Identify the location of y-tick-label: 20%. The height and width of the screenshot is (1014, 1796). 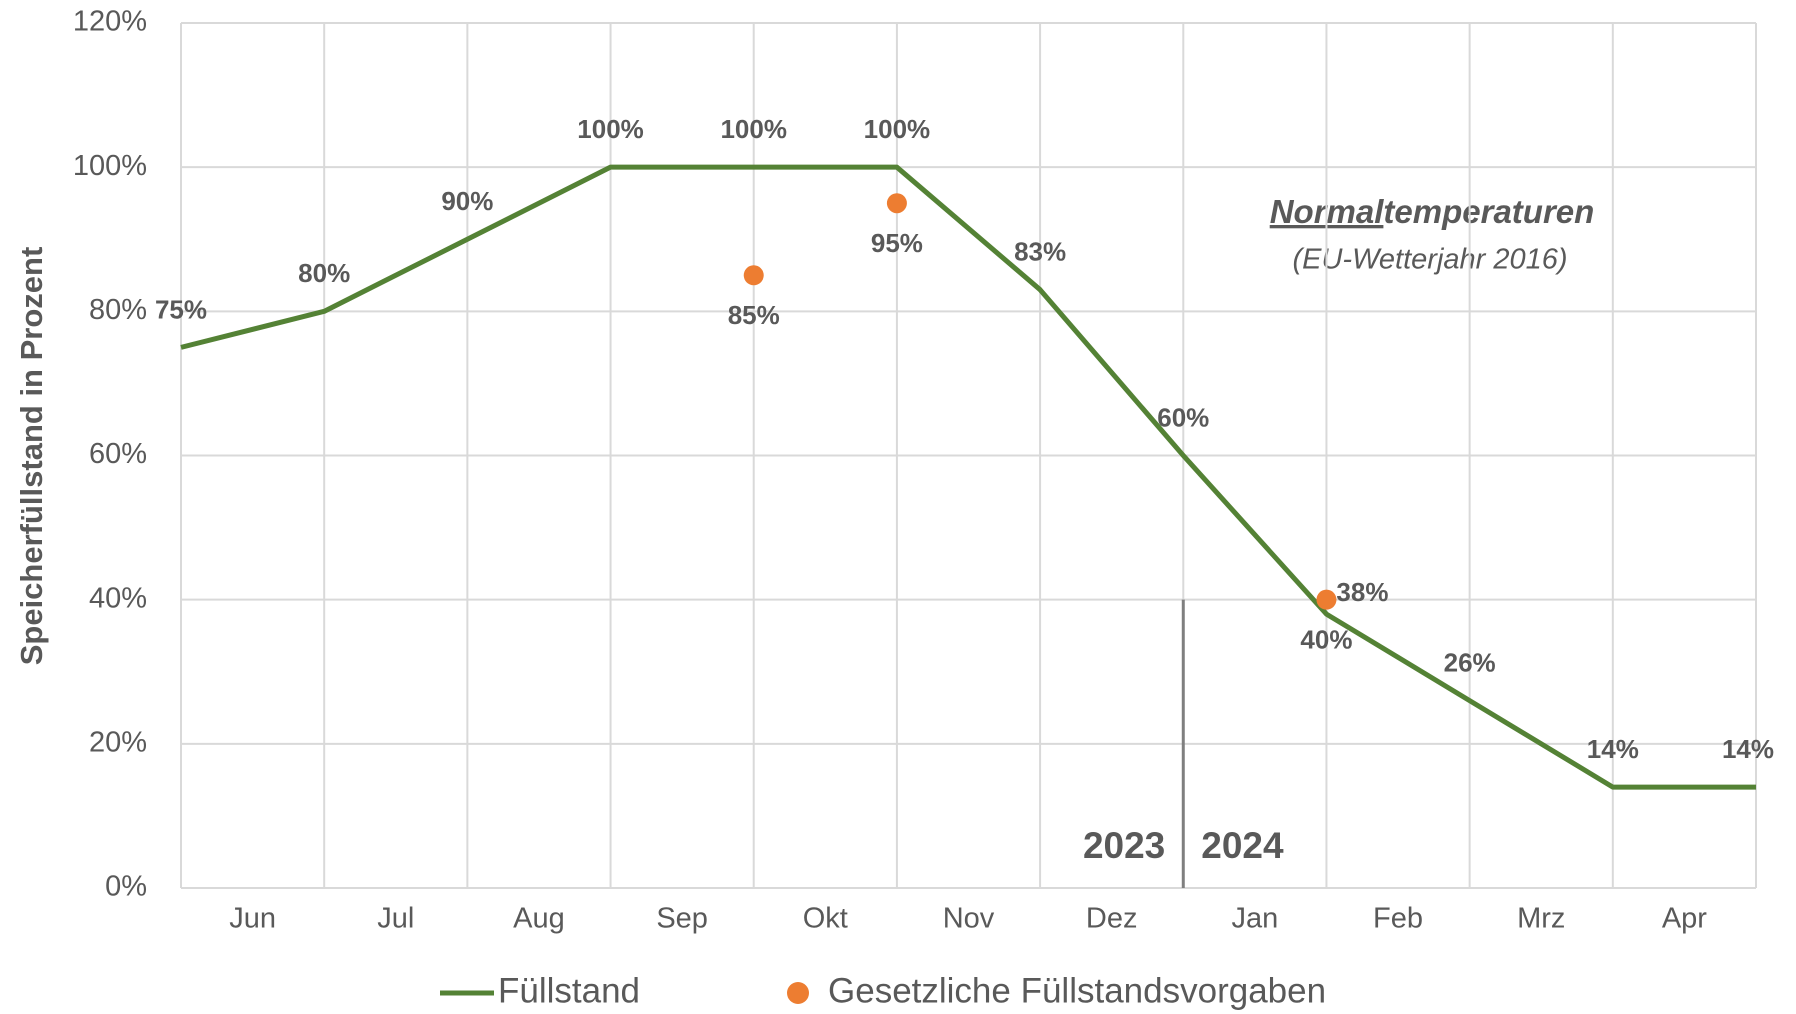
(118, 742).